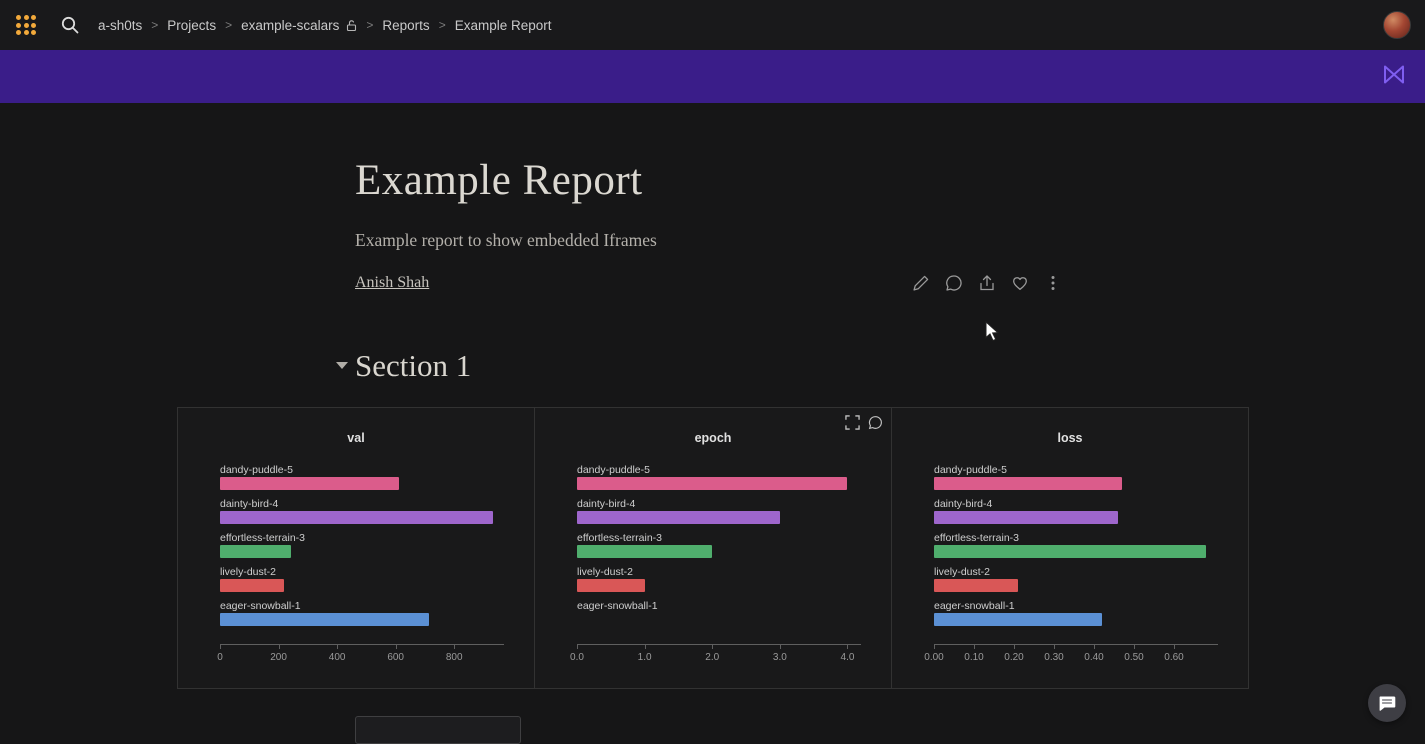 This screenshot has width=1425, height=744. Describe the element at coordinates (1094, 657) in the screenshot. I see `x-tick-label: 0.40` at that location.